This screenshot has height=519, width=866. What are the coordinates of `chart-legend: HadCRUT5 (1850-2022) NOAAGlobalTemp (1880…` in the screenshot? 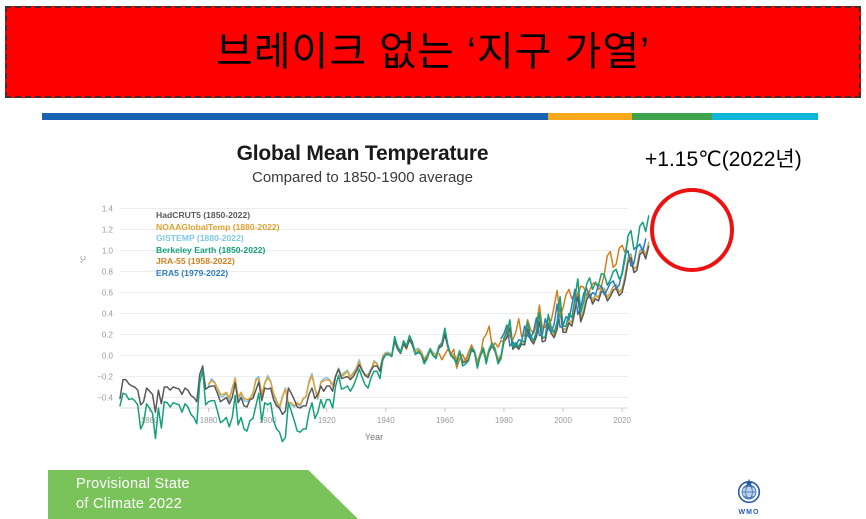 It's located at (218, 245).